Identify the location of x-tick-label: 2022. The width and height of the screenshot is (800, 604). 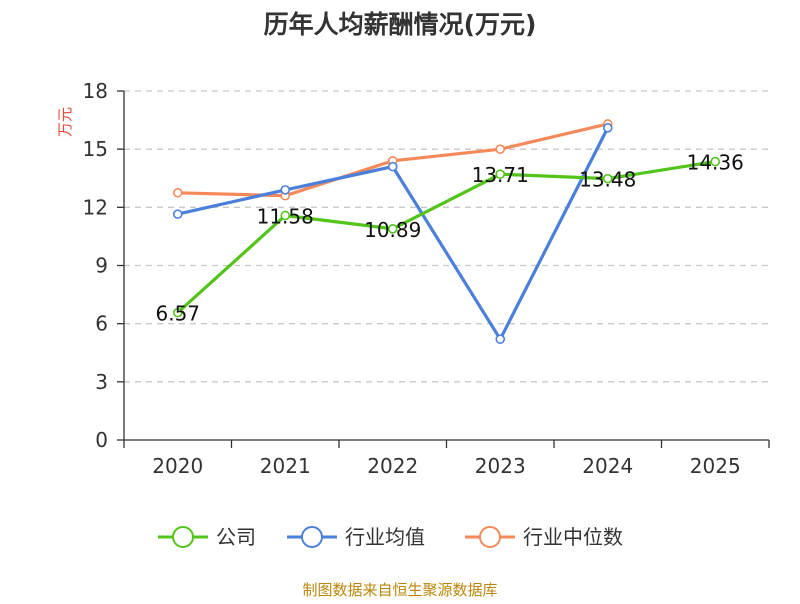
(392, 466).